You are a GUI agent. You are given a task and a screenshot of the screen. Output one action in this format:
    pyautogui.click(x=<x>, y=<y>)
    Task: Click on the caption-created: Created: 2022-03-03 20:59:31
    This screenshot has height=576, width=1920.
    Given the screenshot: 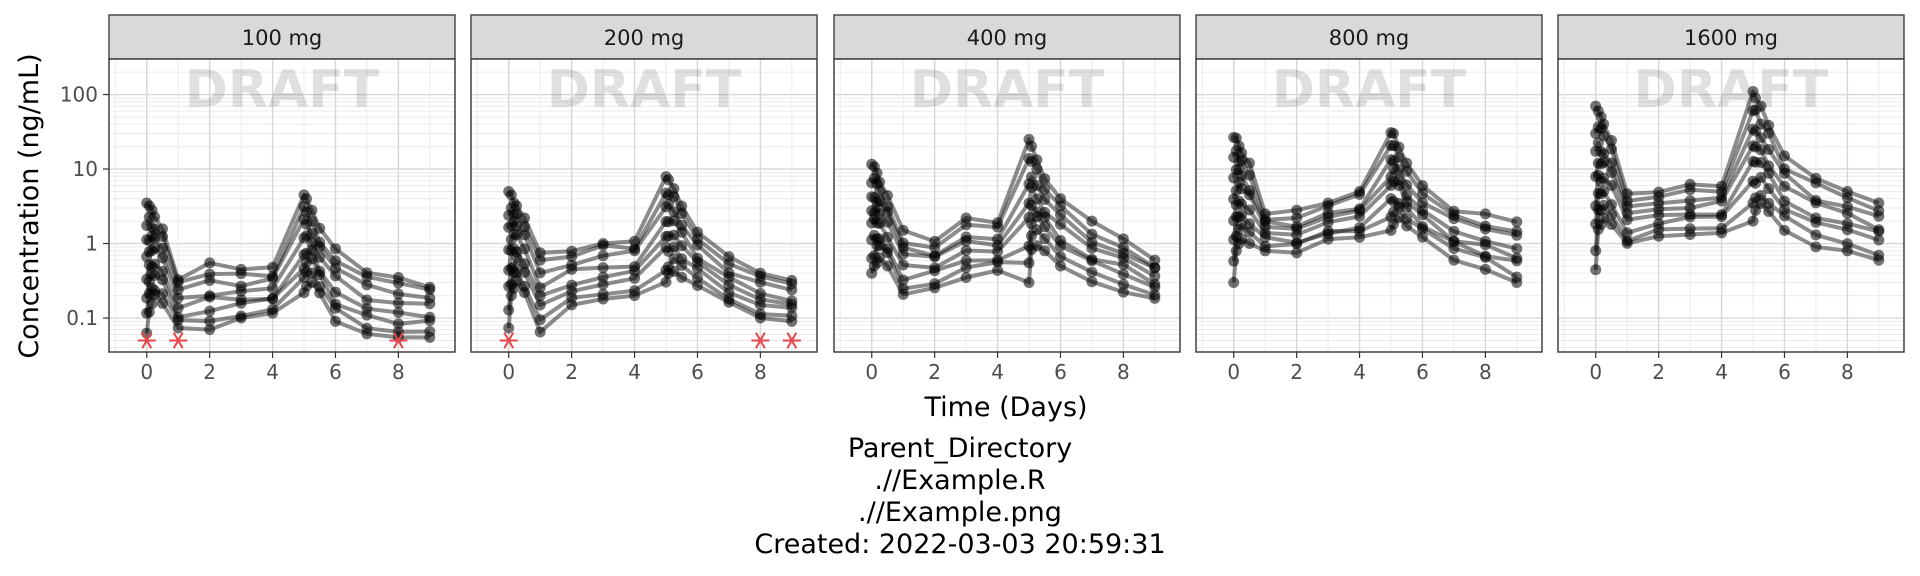 What is the action you would take?
    pyautogui.click(x=960, y=544)
    